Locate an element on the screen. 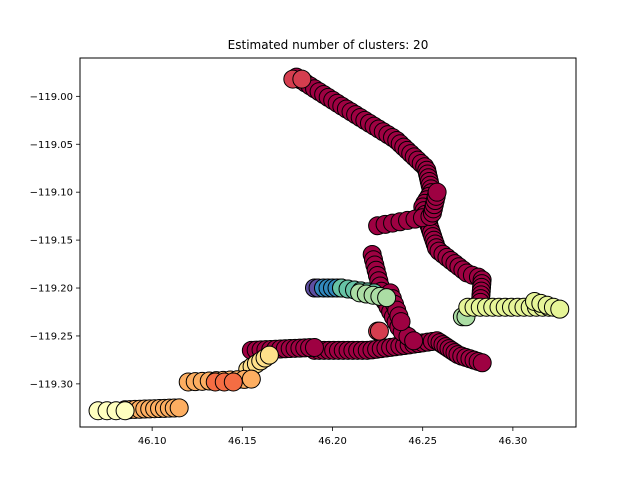 The image size is (640, 480). y-tick-label: −119.10 is located at coordinates (51, 193).